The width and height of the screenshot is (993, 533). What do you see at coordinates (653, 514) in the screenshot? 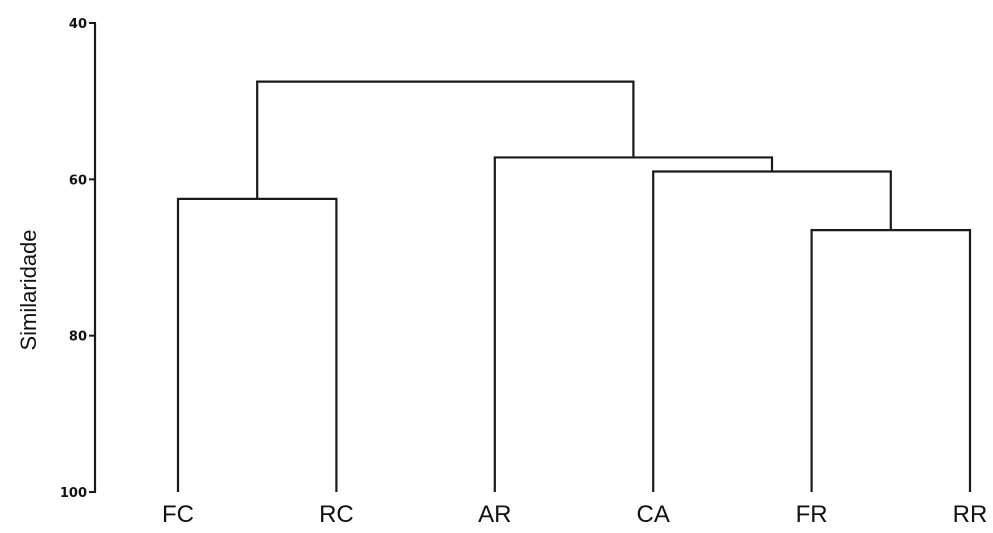
I see `leaf-label-ca: CA` at bounding box center [653, 514].